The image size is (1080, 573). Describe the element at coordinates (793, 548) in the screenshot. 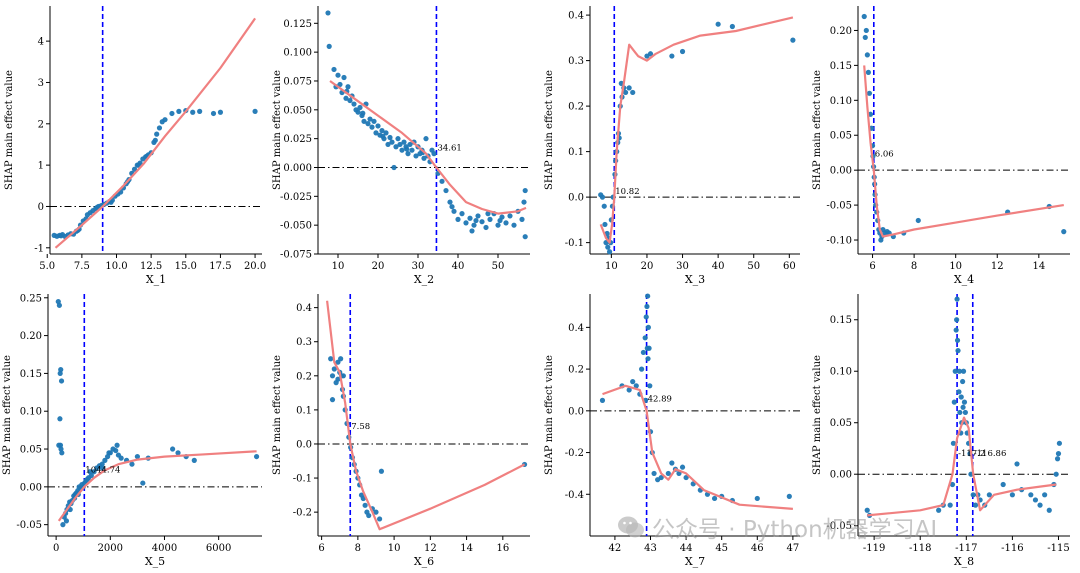

I see `x-tick-label: 47` at that location.